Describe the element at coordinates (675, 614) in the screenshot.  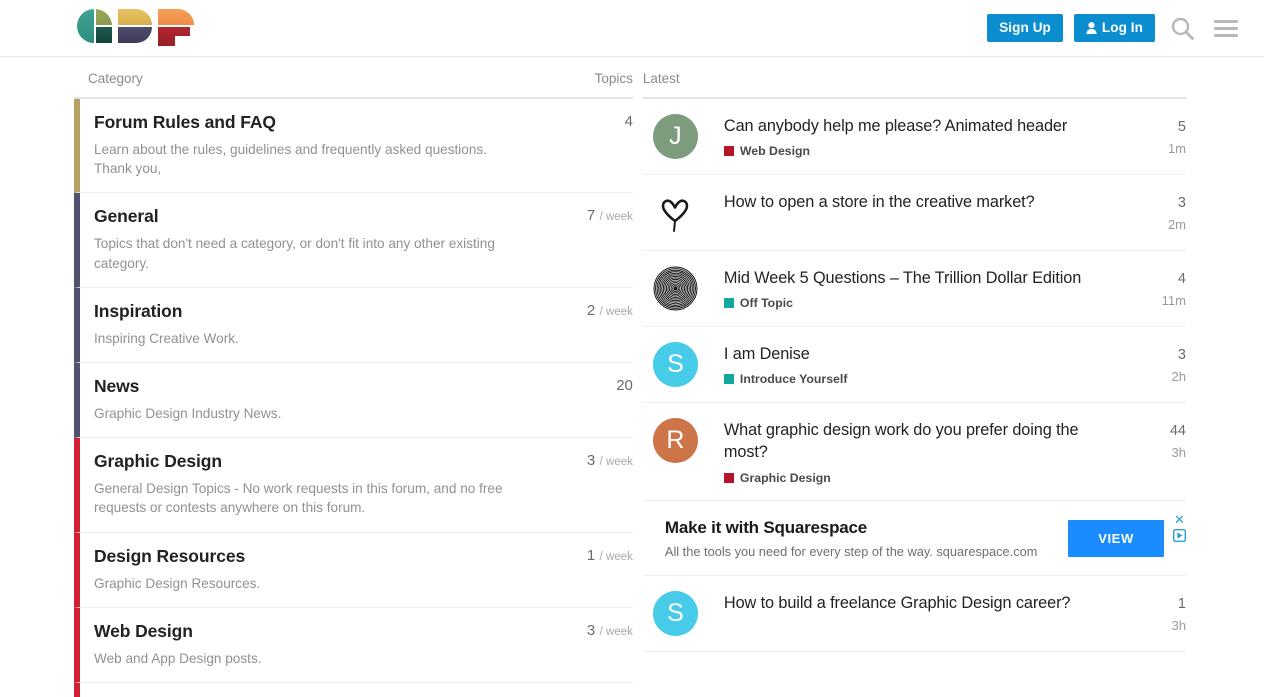
I see `avatar-s-2: S` at that location.